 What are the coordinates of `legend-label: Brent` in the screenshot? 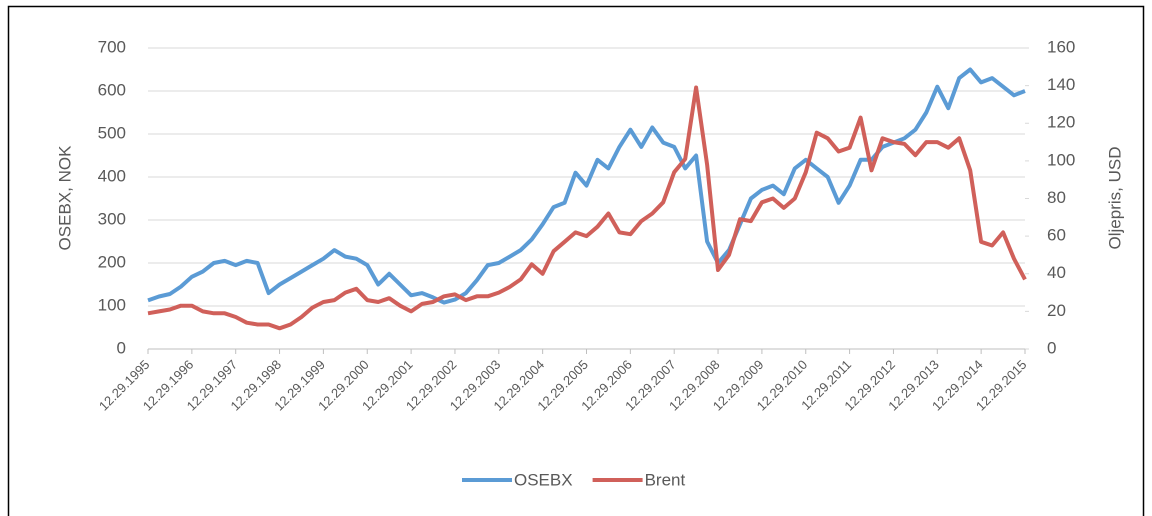 It's located at (665, 479).